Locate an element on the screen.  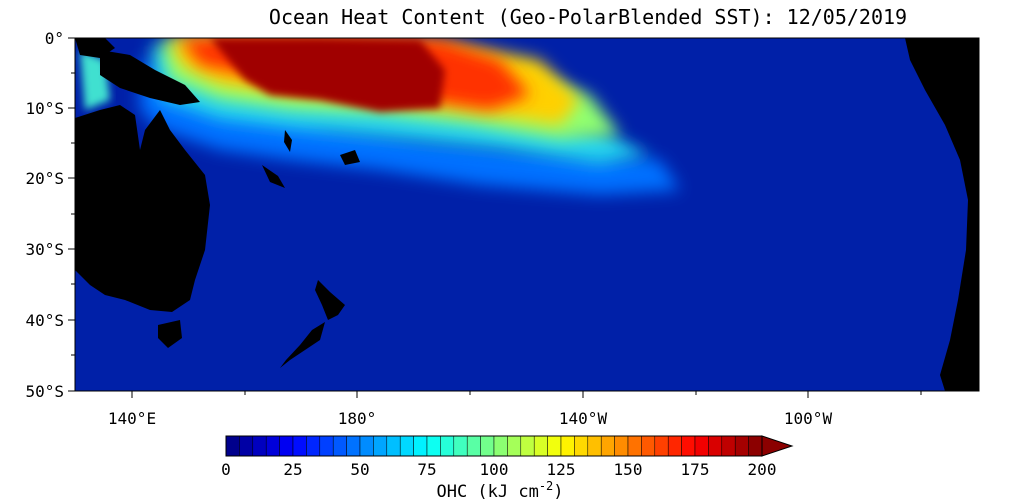
land-new-zealand-north is located at coordinates (330, 300).